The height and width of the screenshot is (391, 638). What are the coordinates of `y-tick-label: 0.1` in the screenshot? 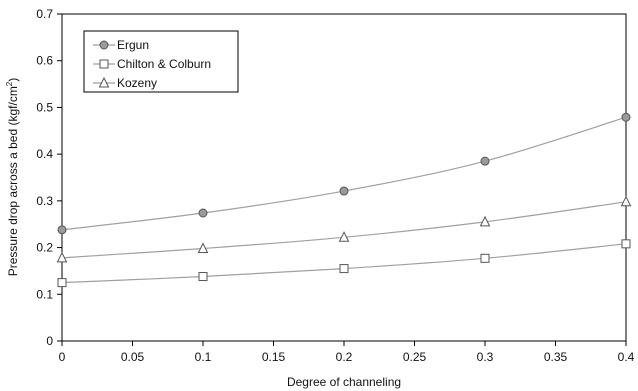 It's located at (44, 294).